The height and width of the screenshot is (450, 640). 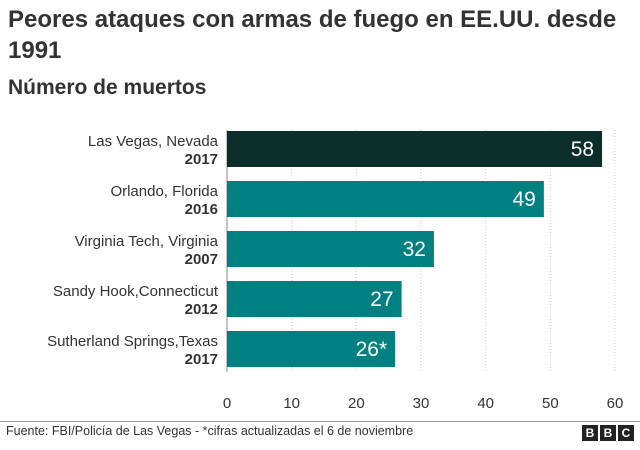 I want to click on category-year: 2007, so click(x=201, y=259).